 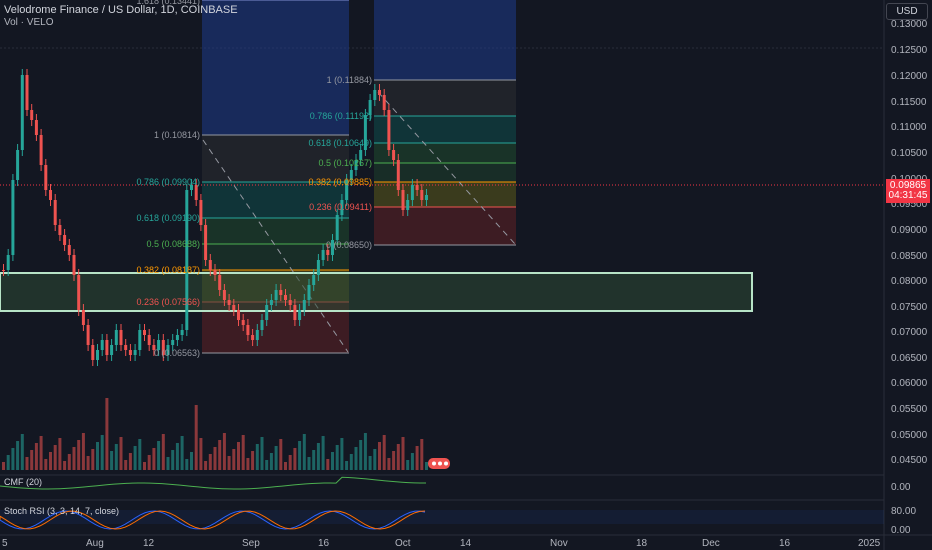 I want to click on volume-bars, so click(x=215, y=434).